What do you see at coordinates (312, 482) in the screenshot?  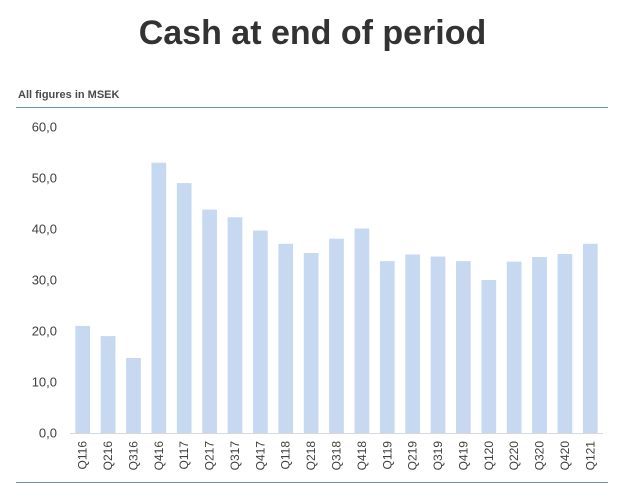 I see `bottom-rule` at bounding box center [312, 482].